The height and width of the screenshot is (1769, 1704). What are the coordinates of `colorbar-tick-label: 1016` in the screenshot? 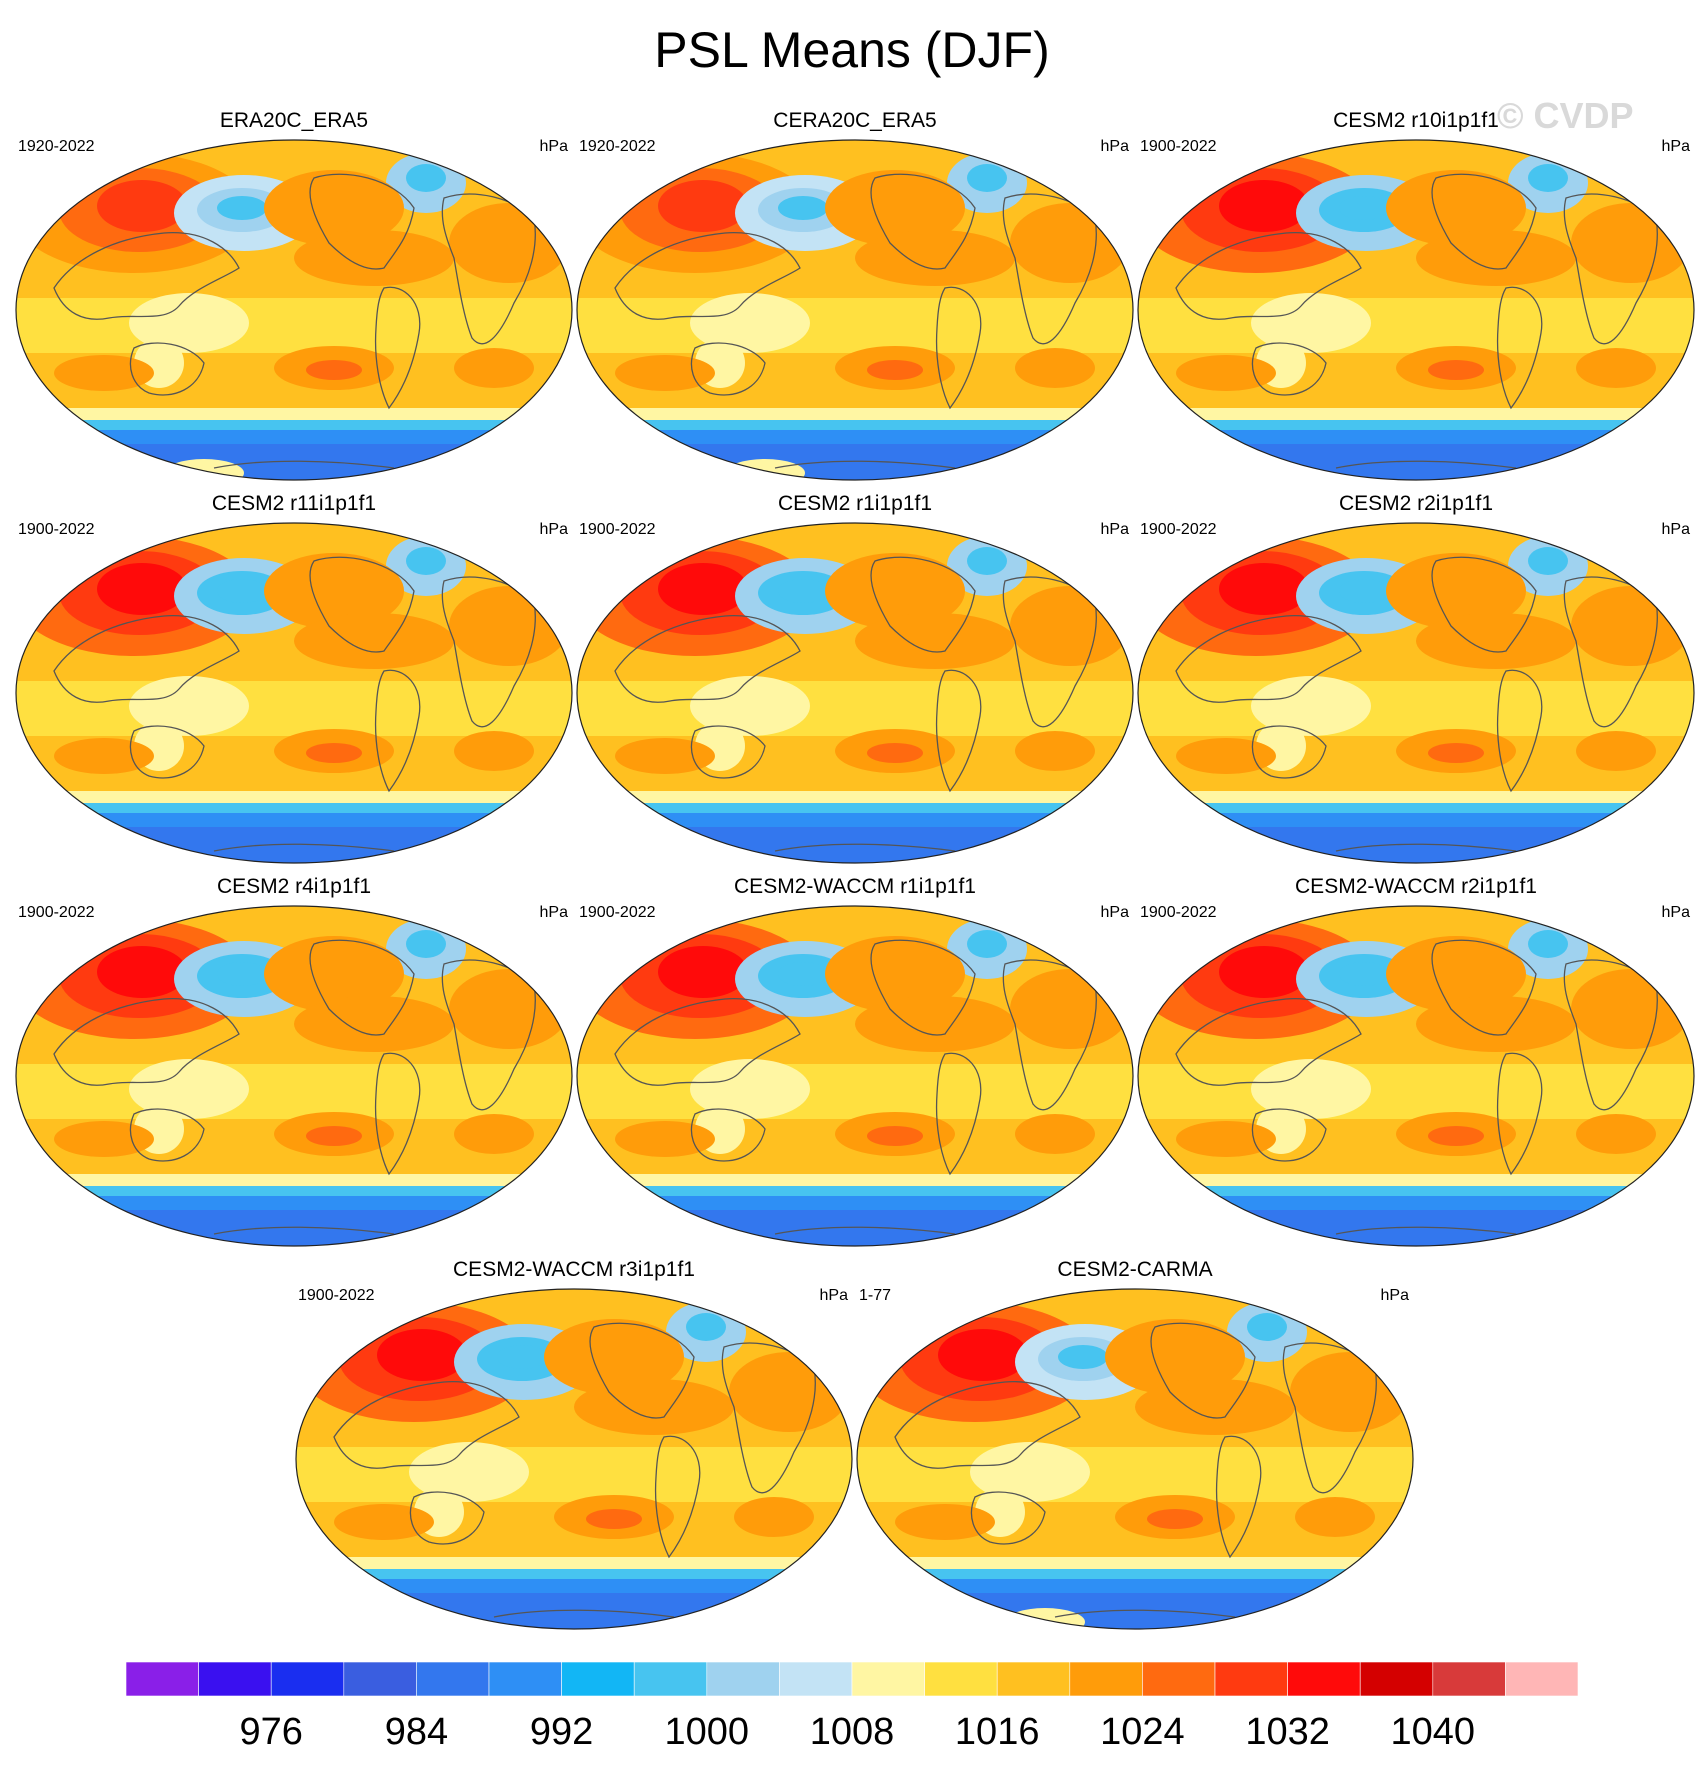 It's located at (997, 1732).